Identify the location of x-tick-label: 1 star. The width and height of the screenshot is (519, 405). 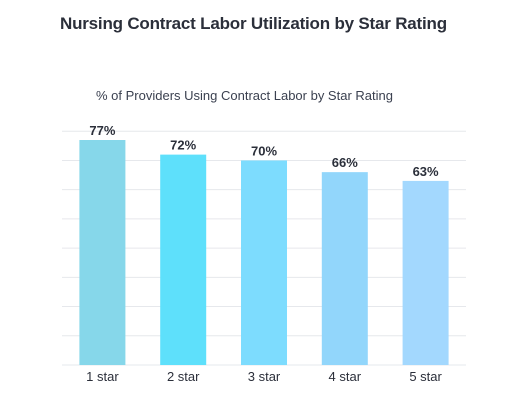
(102, 376).